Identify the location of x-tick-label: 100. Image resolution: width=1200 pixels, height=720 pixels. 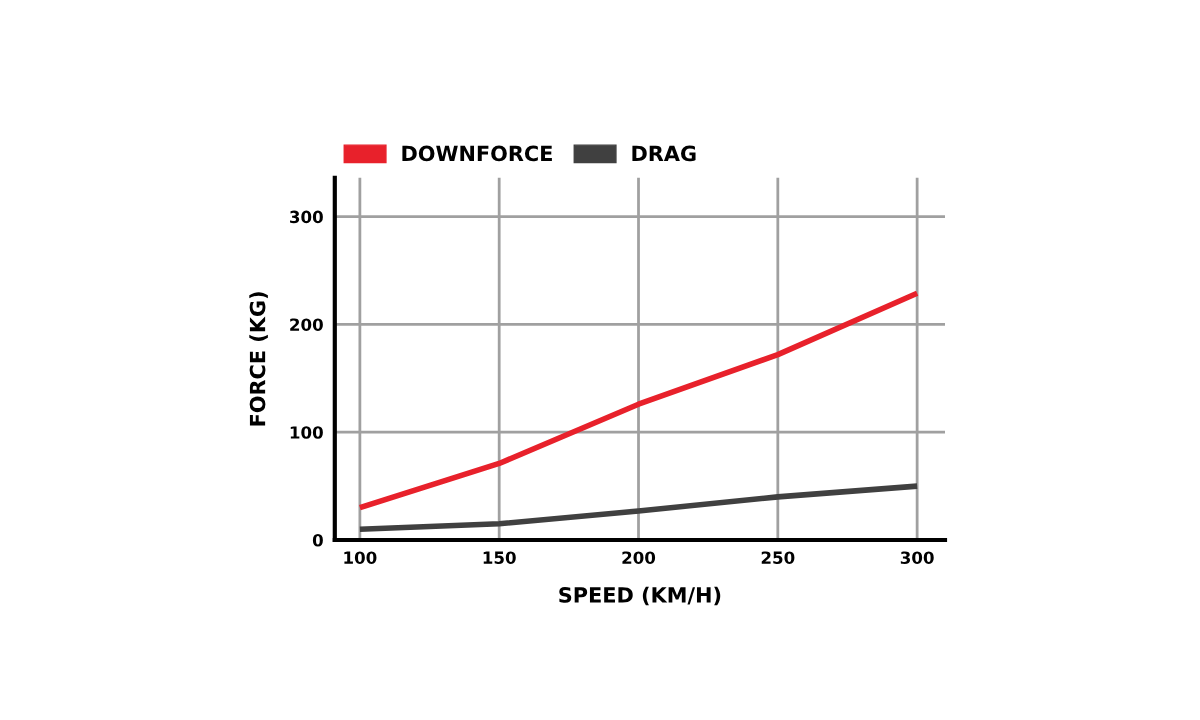
(360, 558).